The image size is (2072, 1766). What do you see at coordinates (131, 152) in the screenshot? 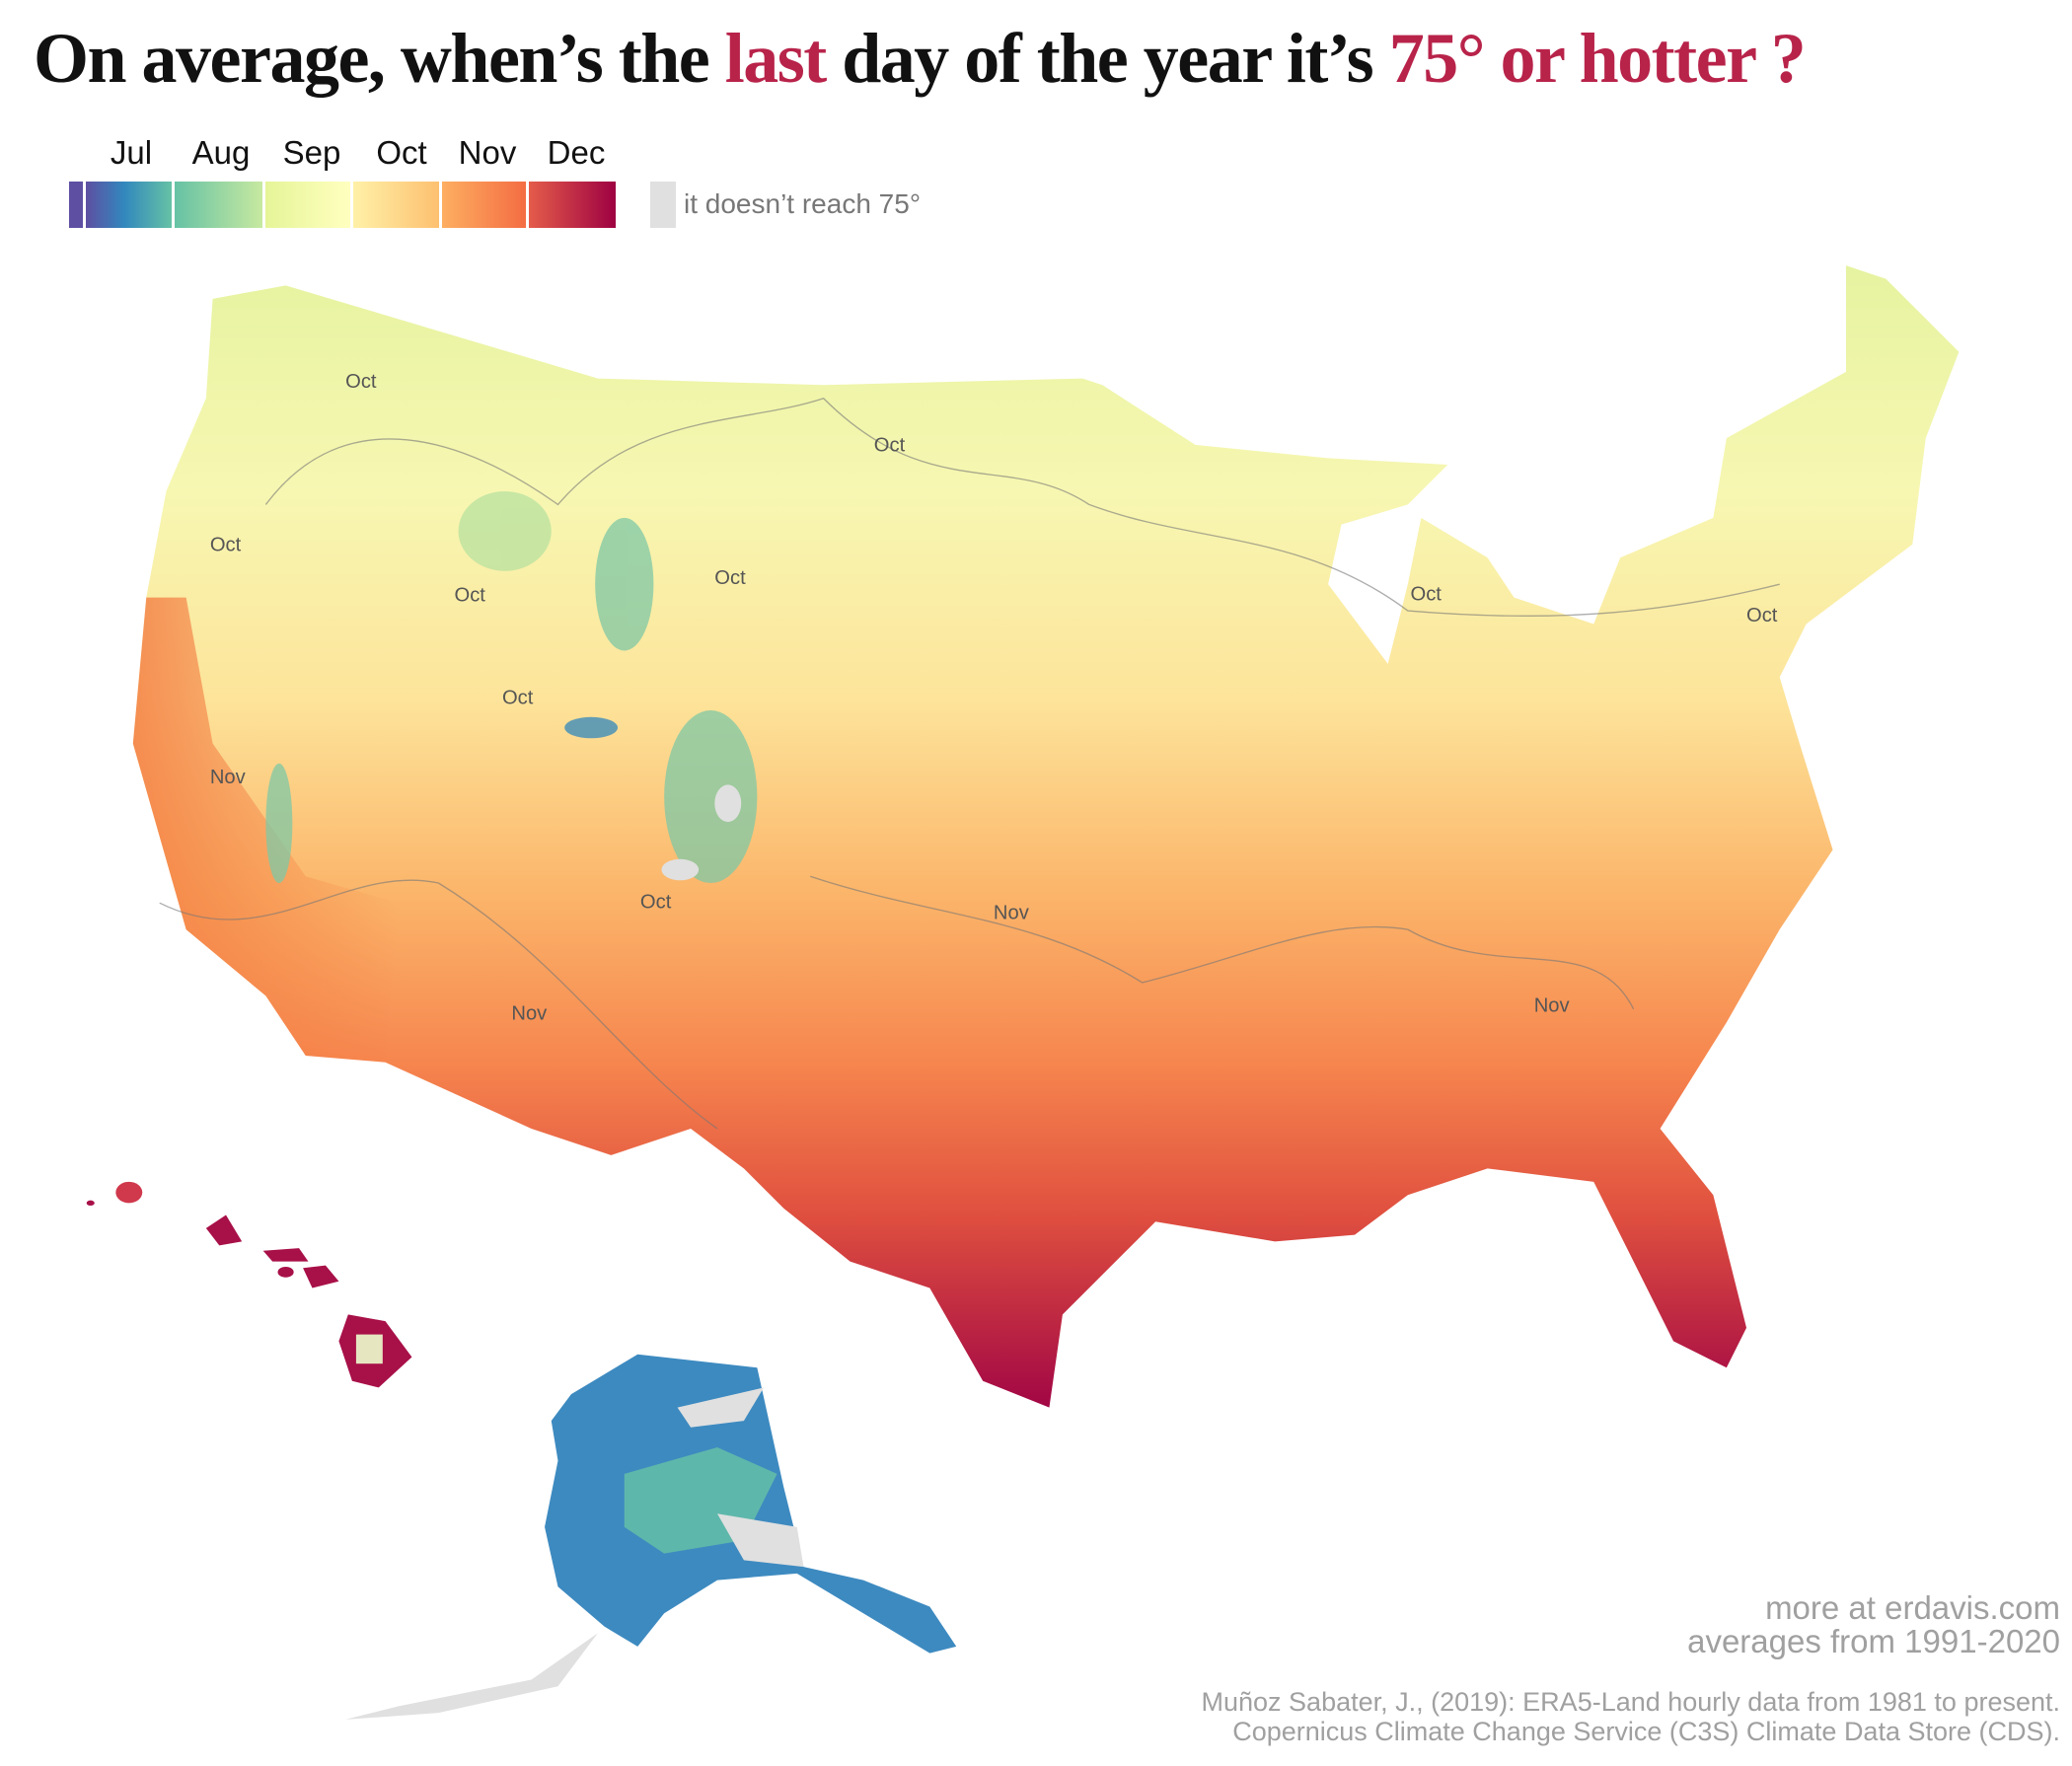
I see `legend-label-jul: Jul` at bounding box center [131, 152].